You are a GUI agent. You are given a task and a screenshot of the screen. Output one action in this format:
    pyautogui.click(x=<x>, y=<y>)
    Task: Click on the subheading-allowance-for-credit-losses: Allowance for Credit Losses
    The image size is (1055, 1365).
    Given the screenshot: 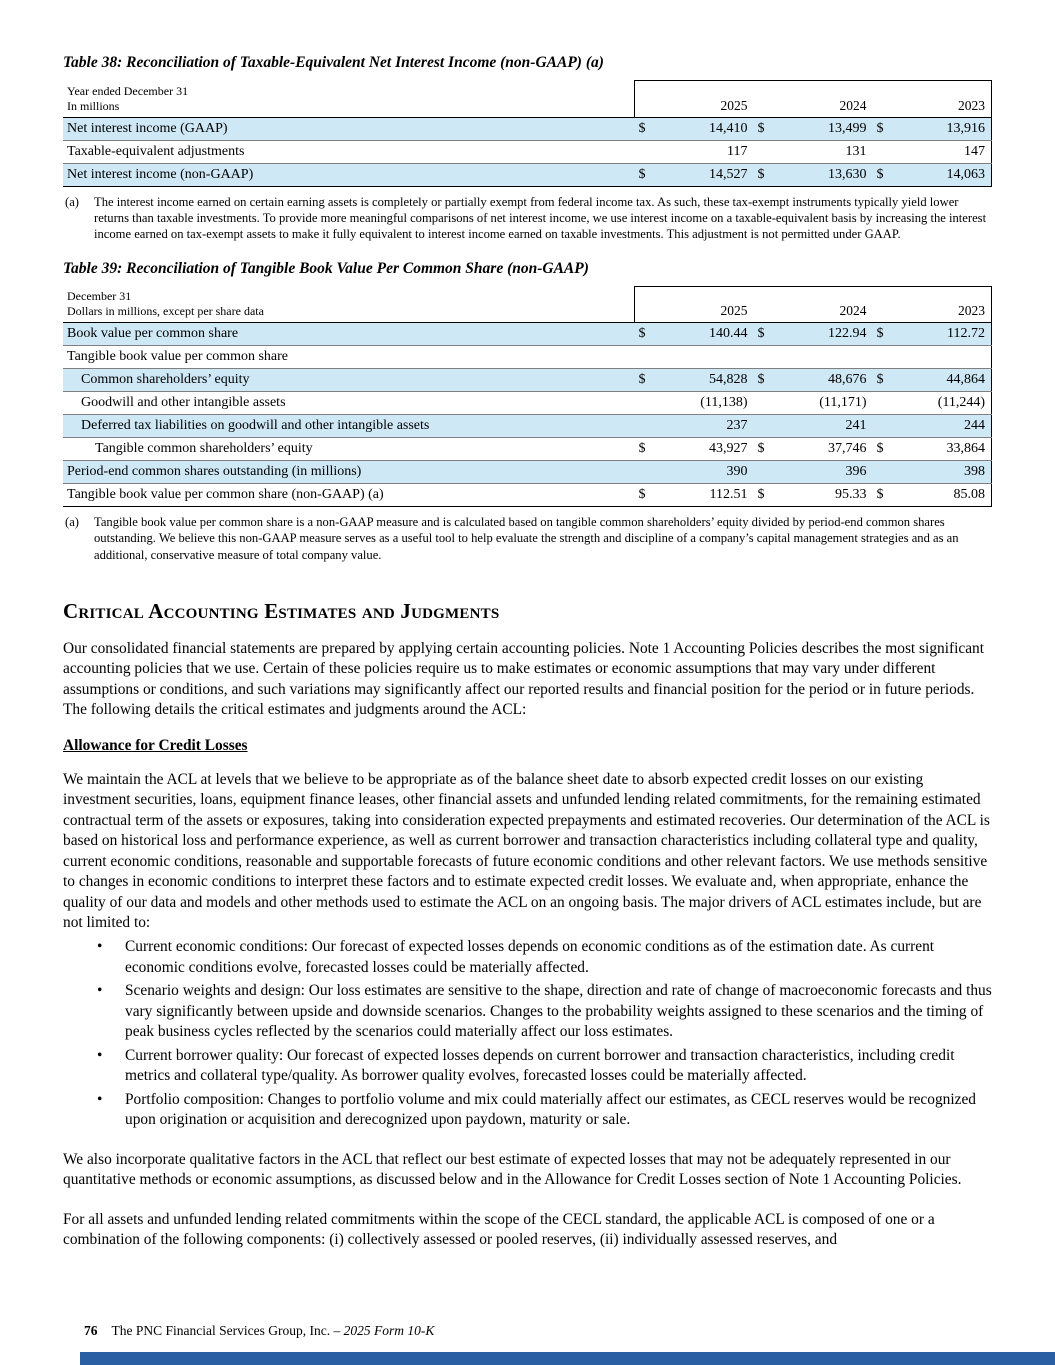 What is the action you would take?
    pyautogui.click(x=155, y=745)
    